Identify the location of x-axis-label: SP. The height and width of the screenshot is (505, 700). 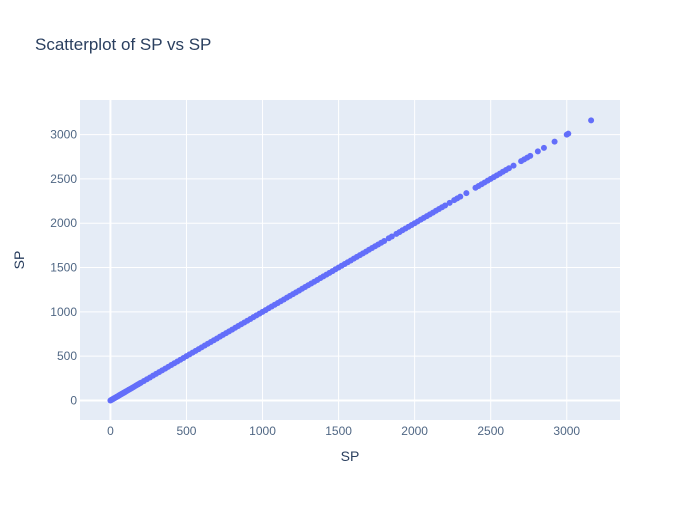
(350, 456).